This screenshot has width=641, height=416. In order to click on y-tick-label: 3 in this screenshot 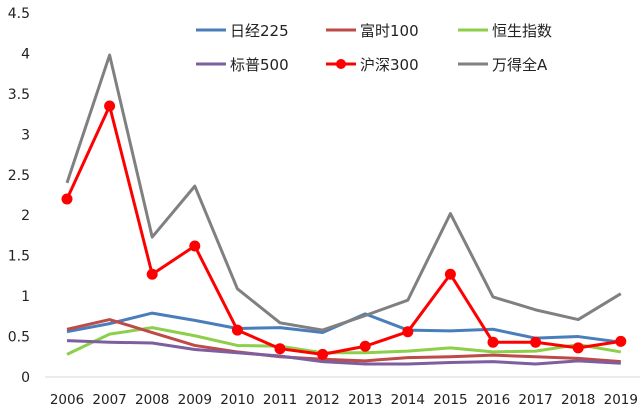, I will do `click(25, 135)`.